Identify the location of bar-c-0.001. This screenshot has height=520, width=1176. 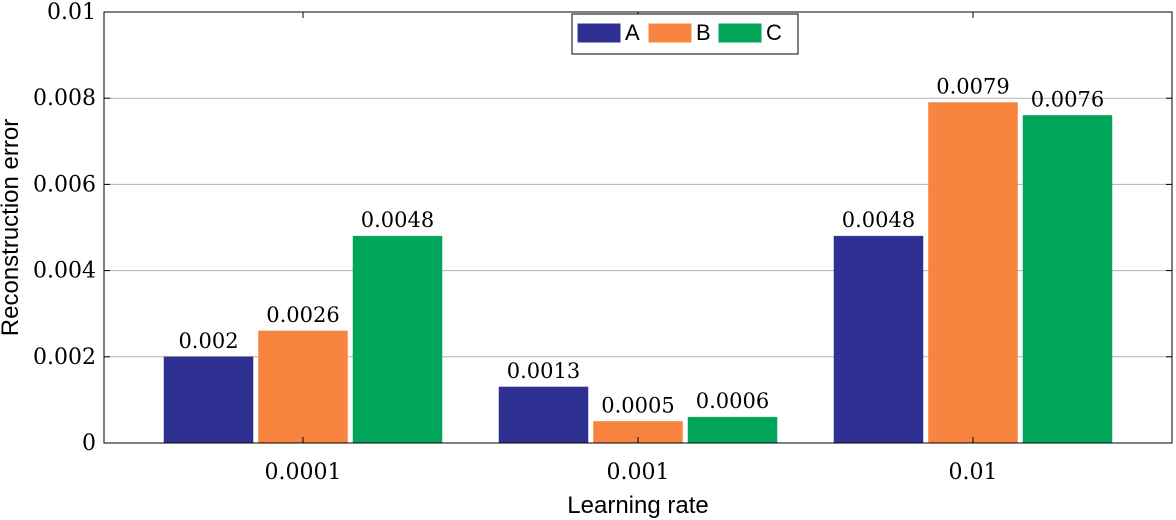
(732, 430).